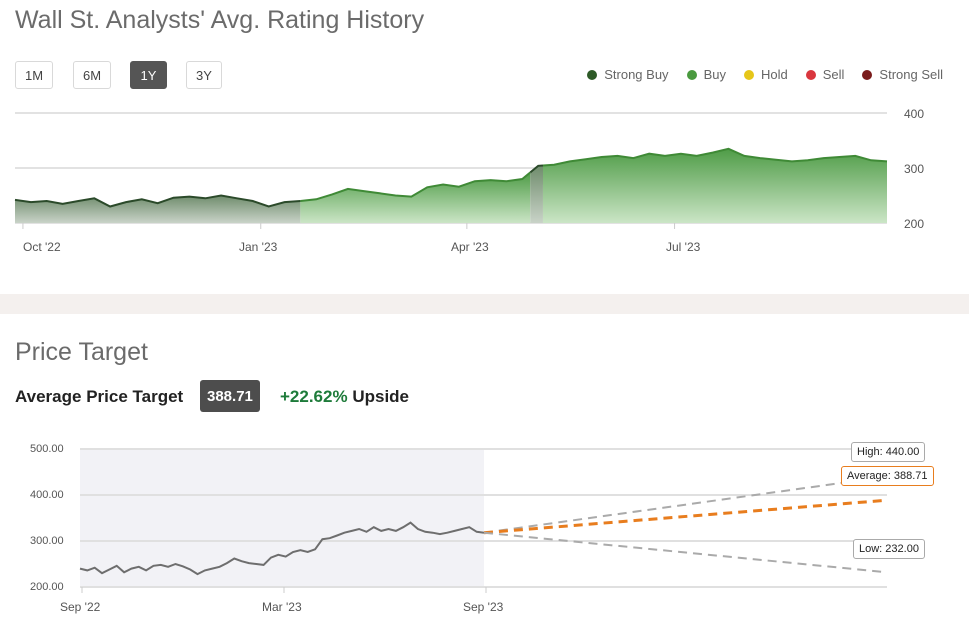  What do you see at coordinates (636, 74) in the screenshot?
I see `legend-label: Strong Buy` at bounding box center [636, 74].